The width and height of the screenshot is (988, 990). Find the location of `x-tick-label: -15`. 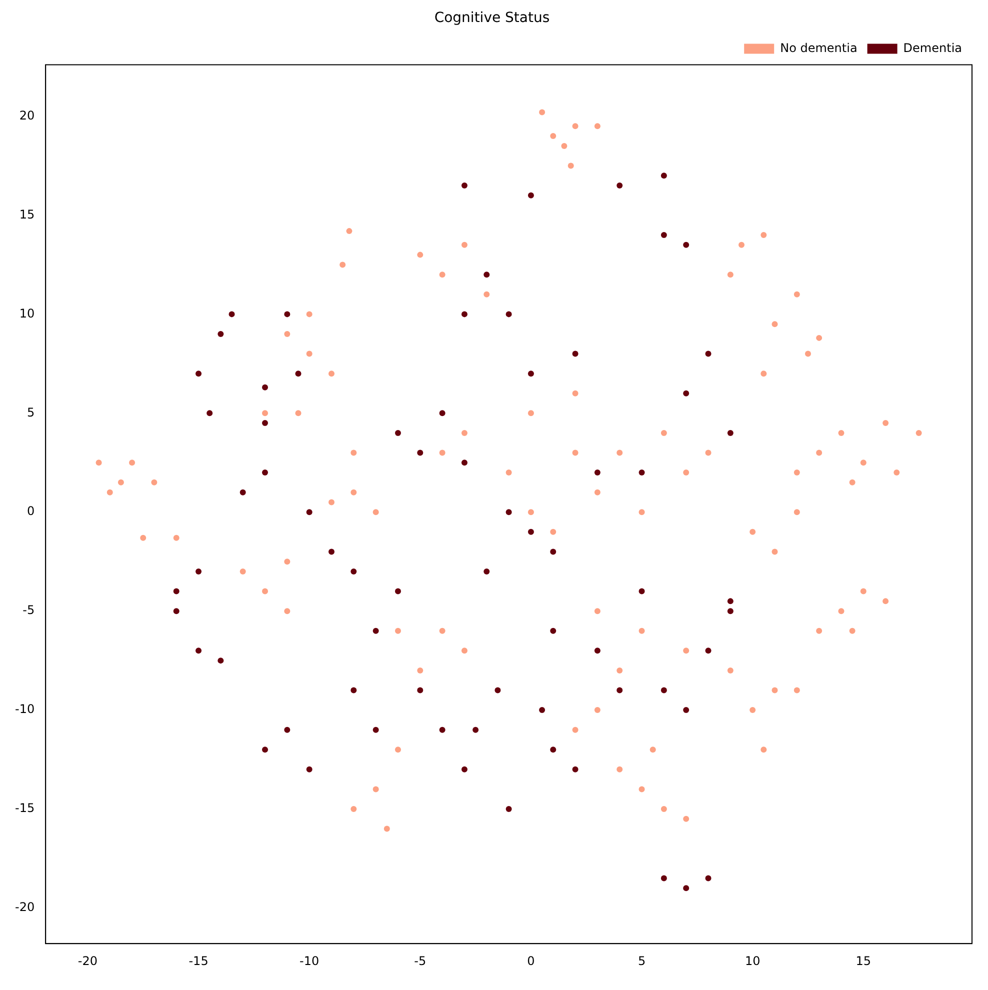

x-tick-label: -15 is located at coordinates (198, 961).